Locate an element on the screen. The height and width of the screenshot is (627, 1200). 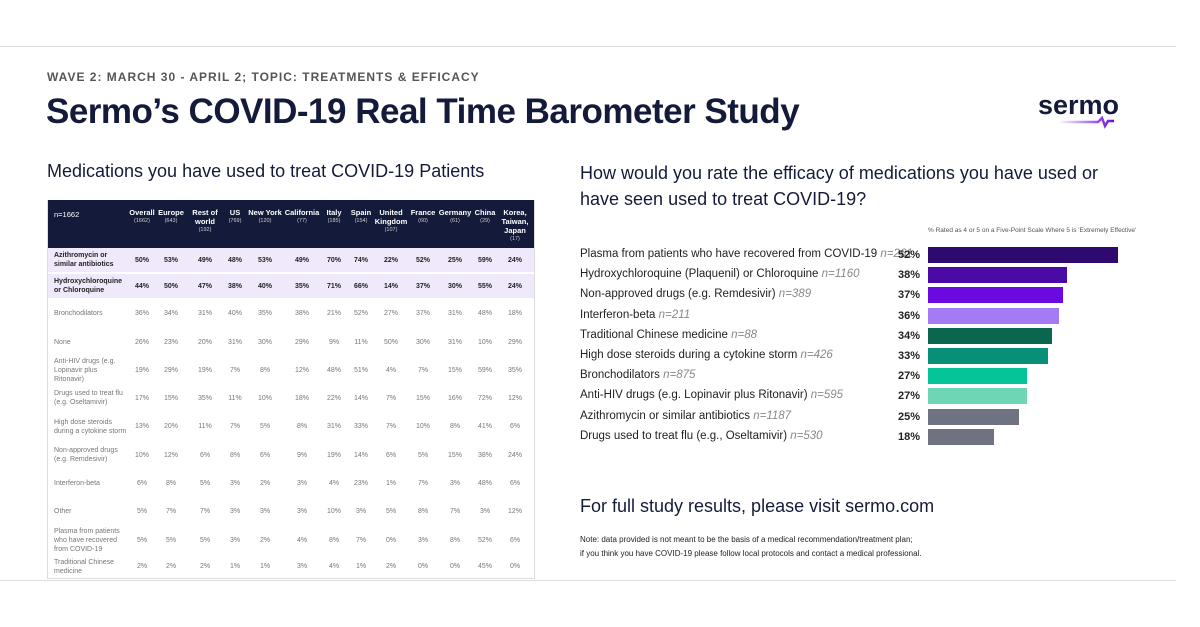
cell-value: 50% is located at coordinates (170, 286).